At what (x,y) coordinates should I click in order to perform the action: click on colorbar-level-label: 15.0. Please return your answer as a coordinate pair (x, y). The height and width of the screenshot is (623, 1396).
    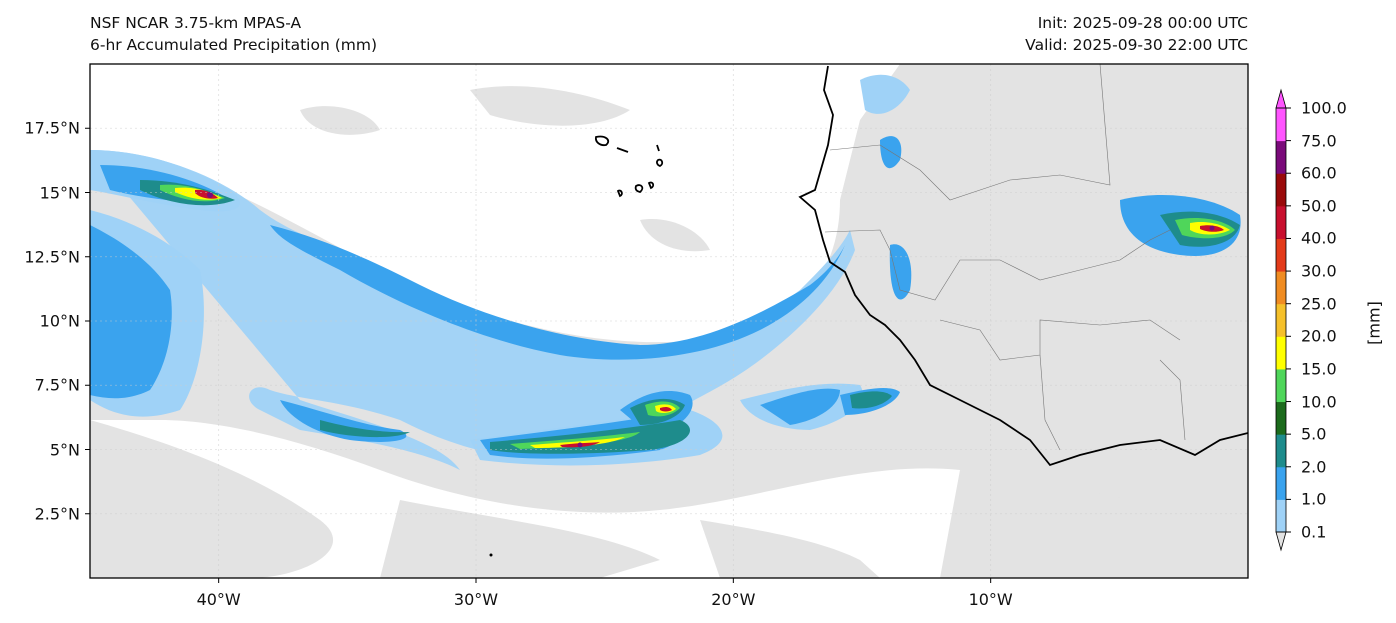
    Looking at the image, I should click on (1319, 369).